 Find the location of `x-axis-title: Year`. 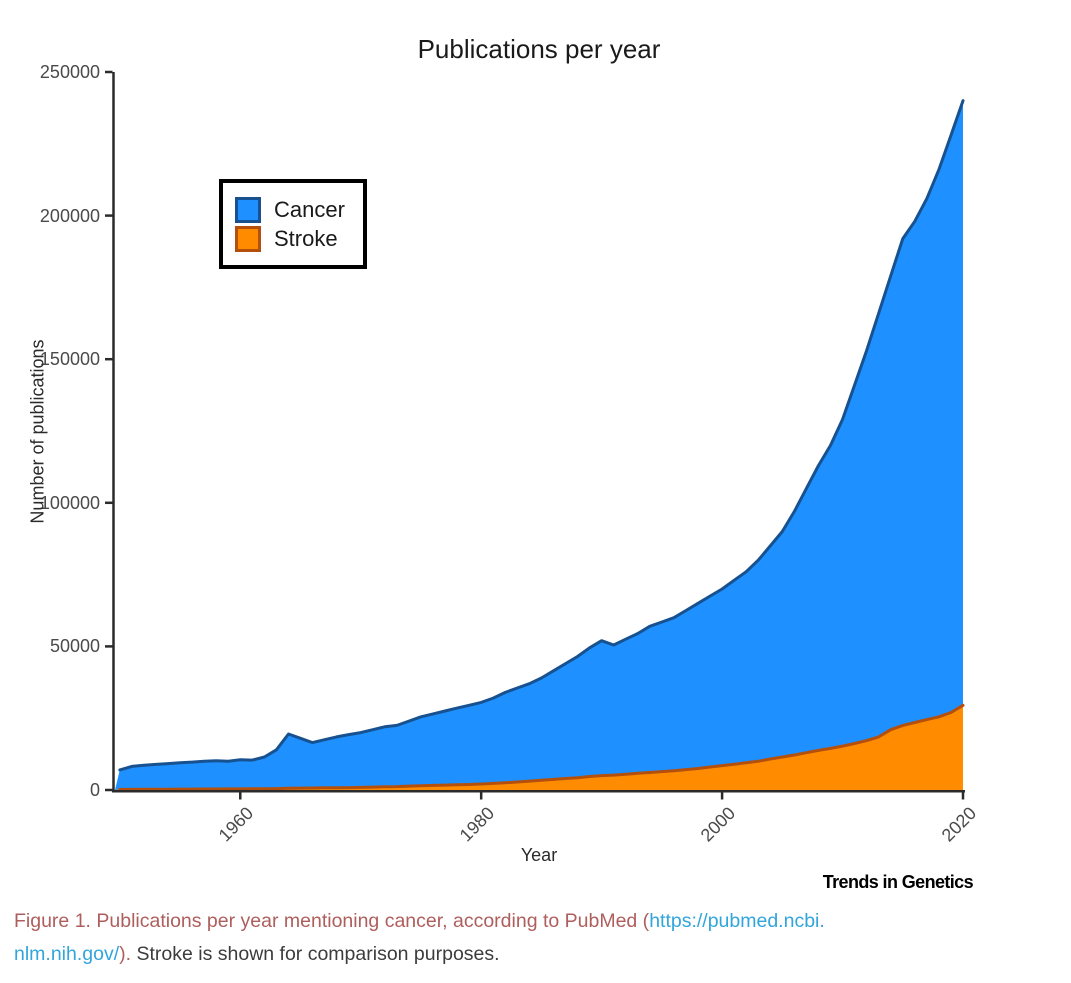

x-axis-title: Year is located at coordinates (539, 855).